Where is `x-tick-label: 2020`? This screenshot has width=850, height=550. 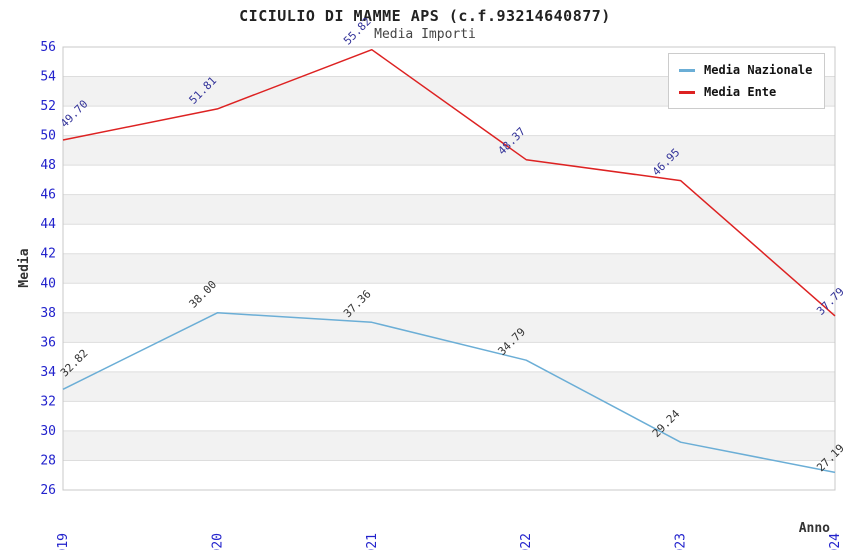
x-tick-label: 2020 is located at coordinates (217, 541).